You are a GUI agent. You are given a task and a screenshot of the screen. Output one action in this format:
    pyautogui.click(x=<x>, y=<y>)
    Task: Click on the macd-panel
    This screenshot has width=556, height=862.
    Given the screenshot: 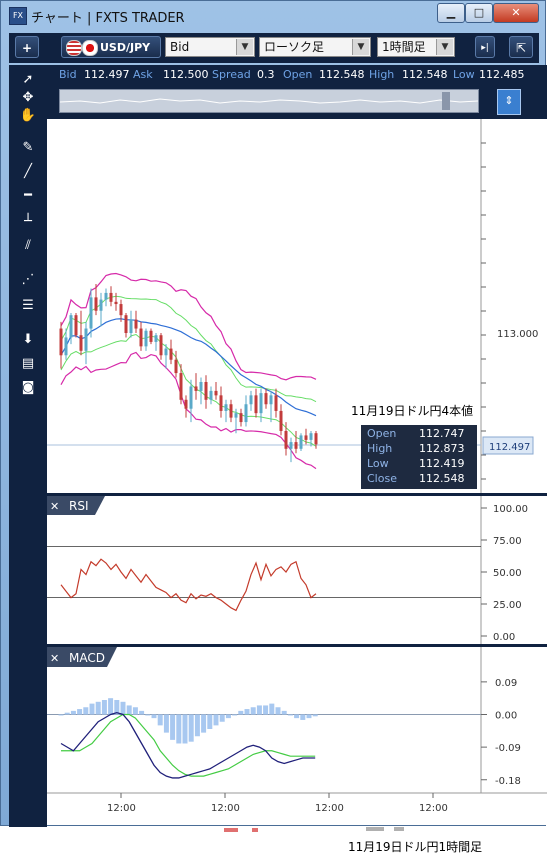 What is the action you would take?
    pyautogui.click(x=264, y=720)
    